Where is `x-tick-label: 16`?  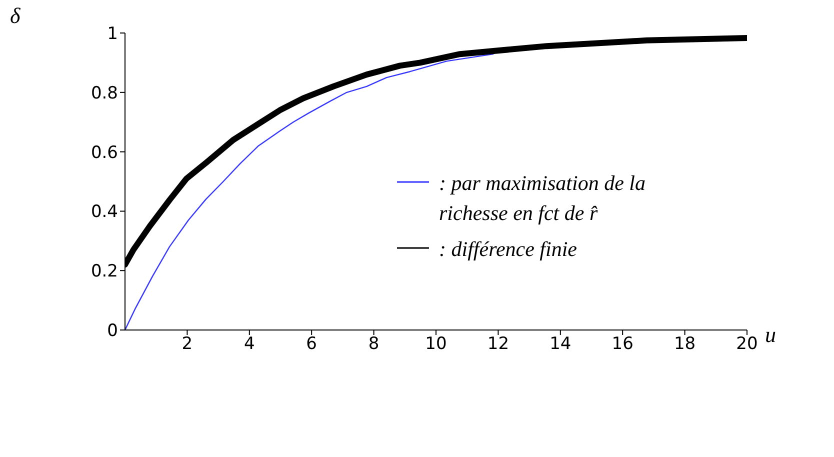 x-tick-label: 16 is located at coordinates (623, 344).